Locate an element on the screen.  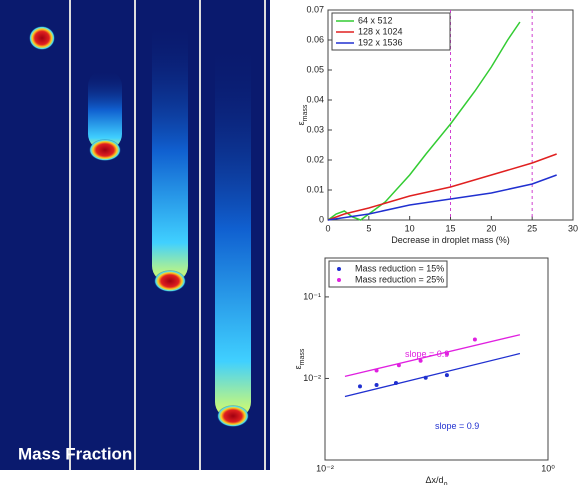
legend-label: 128 x 1024 is located at coordinates (380, 31).